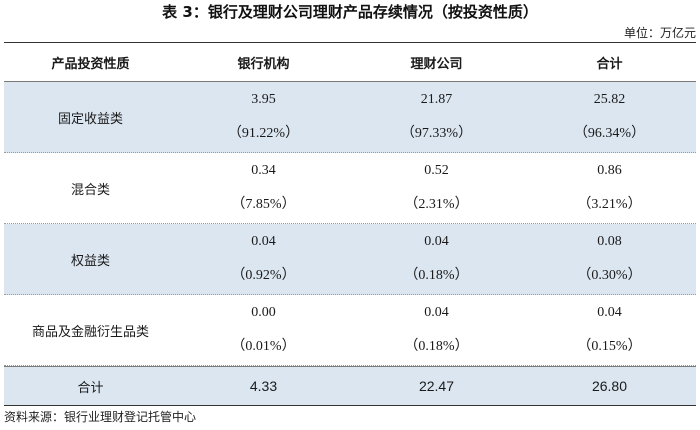  Describe the element at coordinates (609, 188) in the screenshot. I see `cell-total: 0.86 （3.21%）` at that location.